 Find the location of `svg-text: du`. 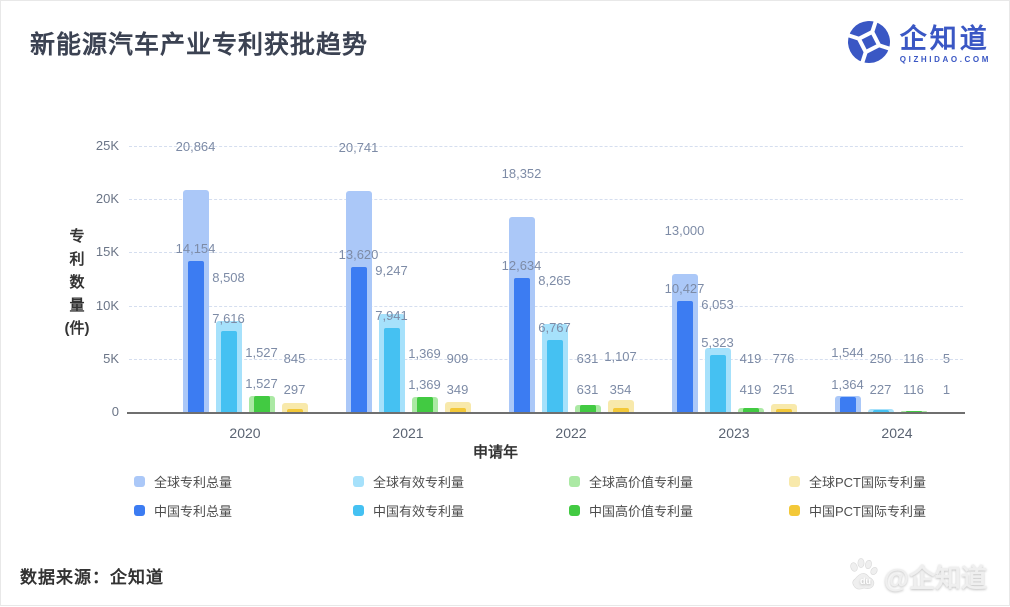

svg-text: du is located at coordinates (865, 581).